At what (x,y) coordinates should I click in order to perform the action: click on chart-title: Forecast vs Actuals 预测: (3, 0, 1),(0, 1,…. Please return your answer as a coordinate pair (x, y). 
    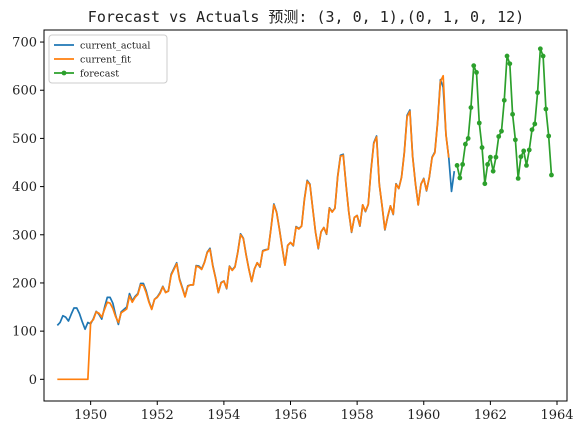
    Looking at the image, I should click on (306, 17).